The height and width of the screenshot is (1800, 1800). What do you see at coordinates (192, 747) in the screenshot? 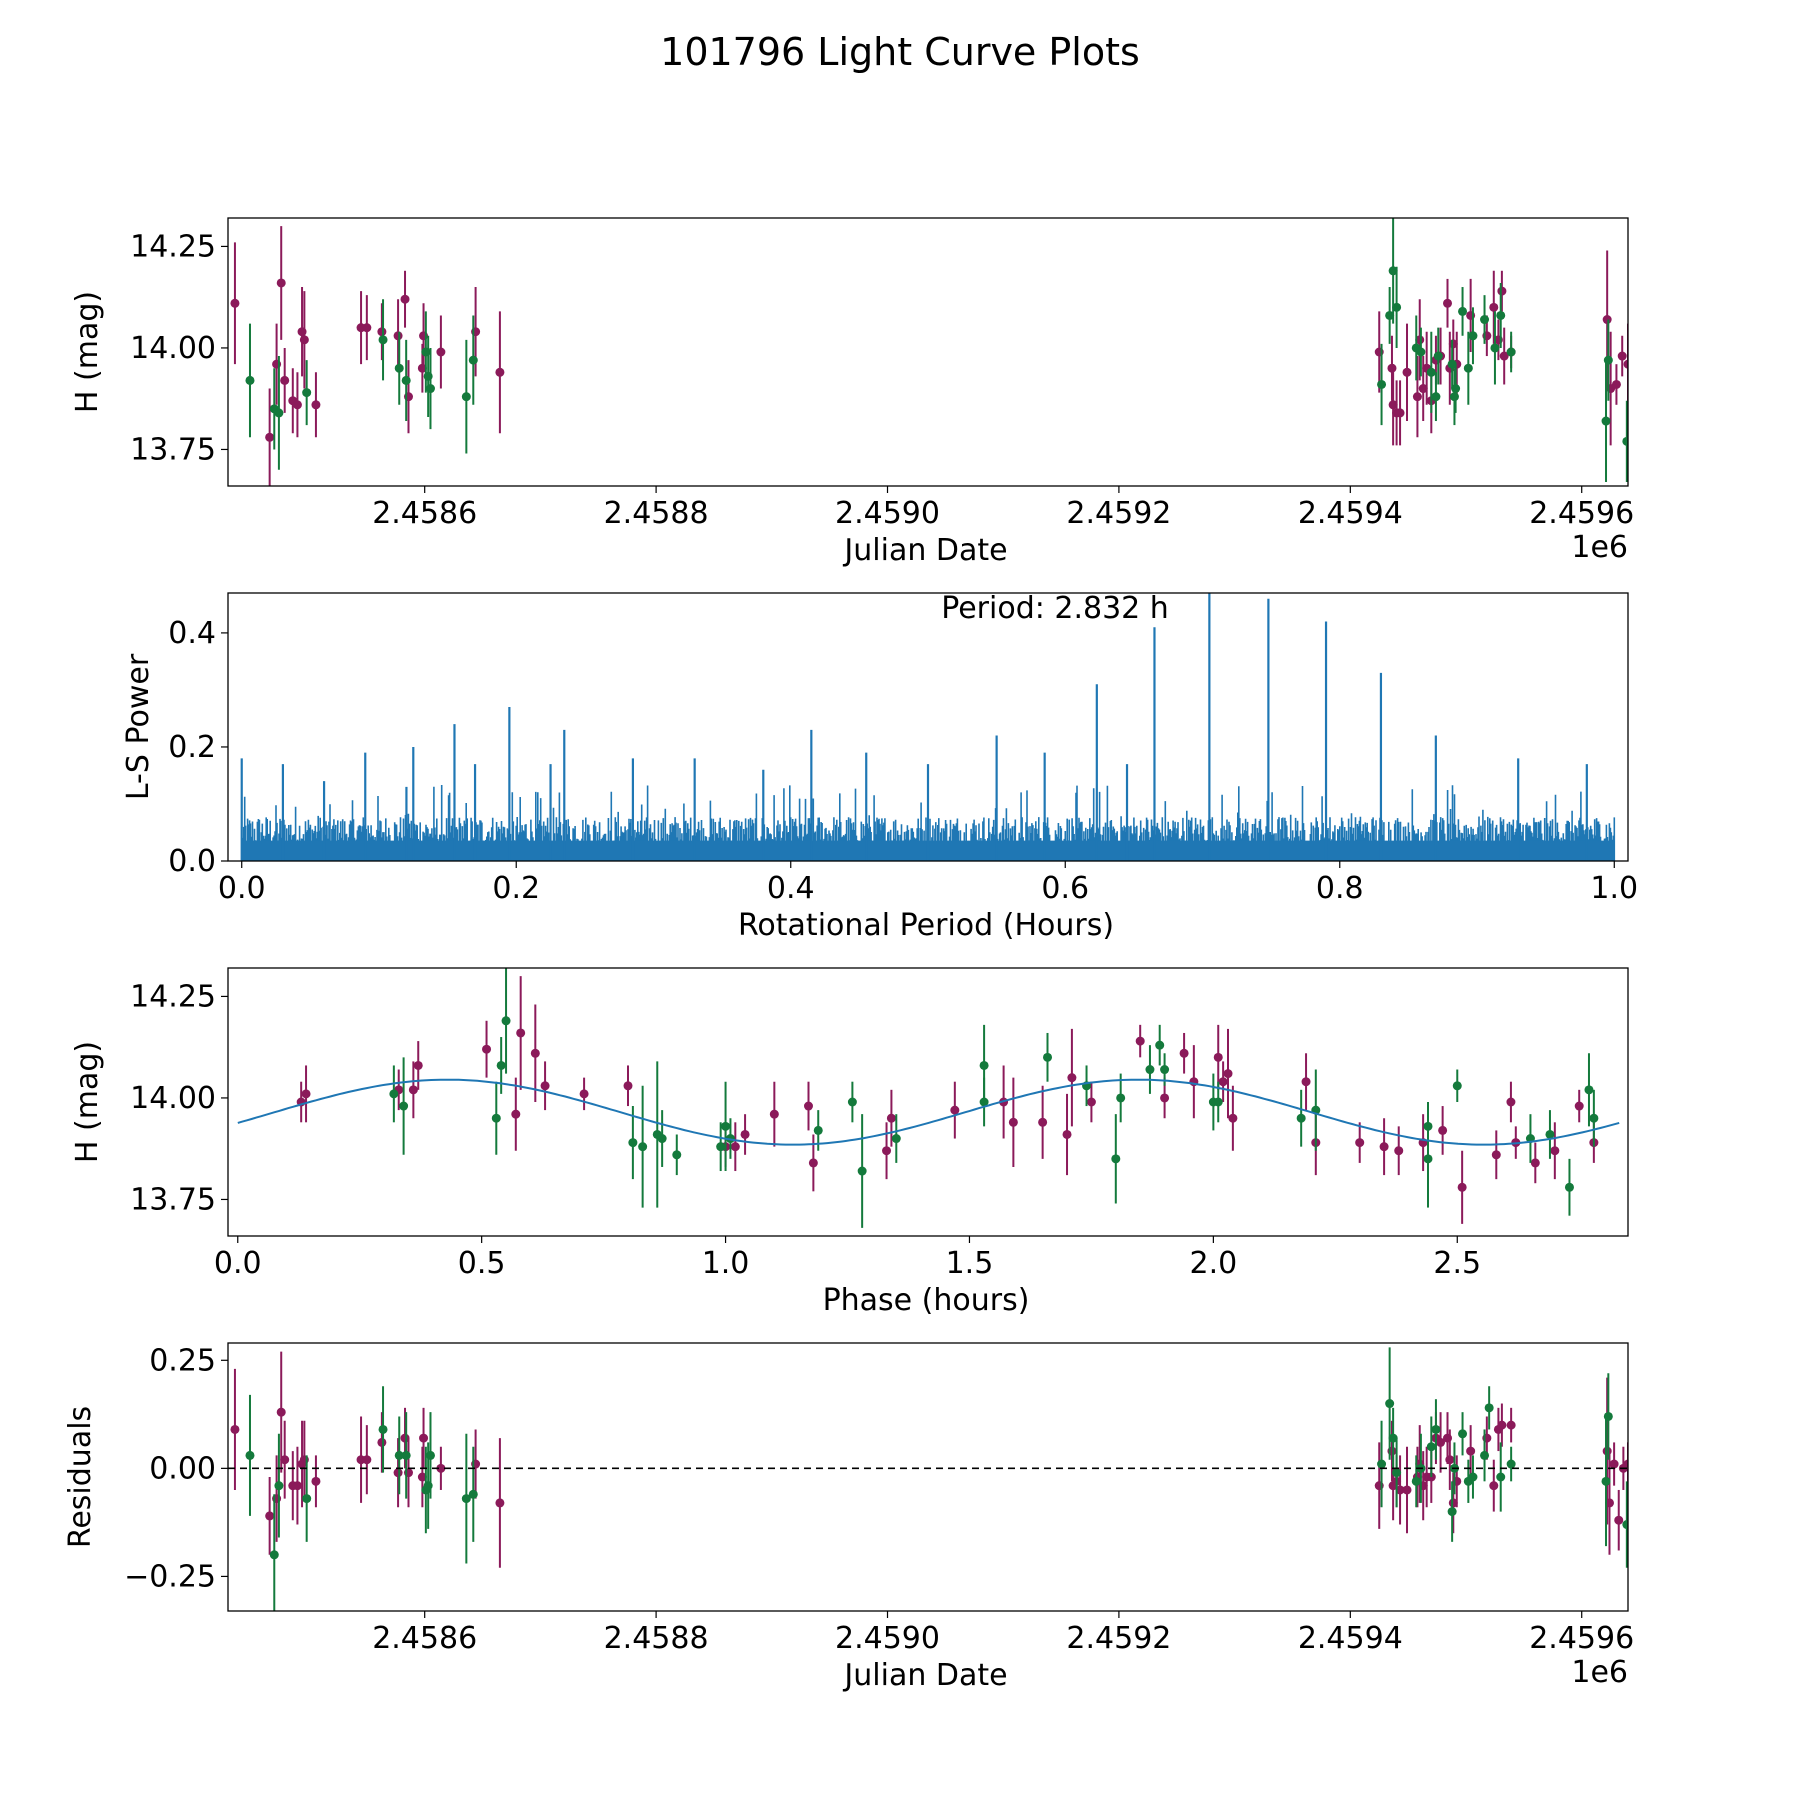
I see `periodogram-ytick-label: 0.2` at bounding box center [192, 747].